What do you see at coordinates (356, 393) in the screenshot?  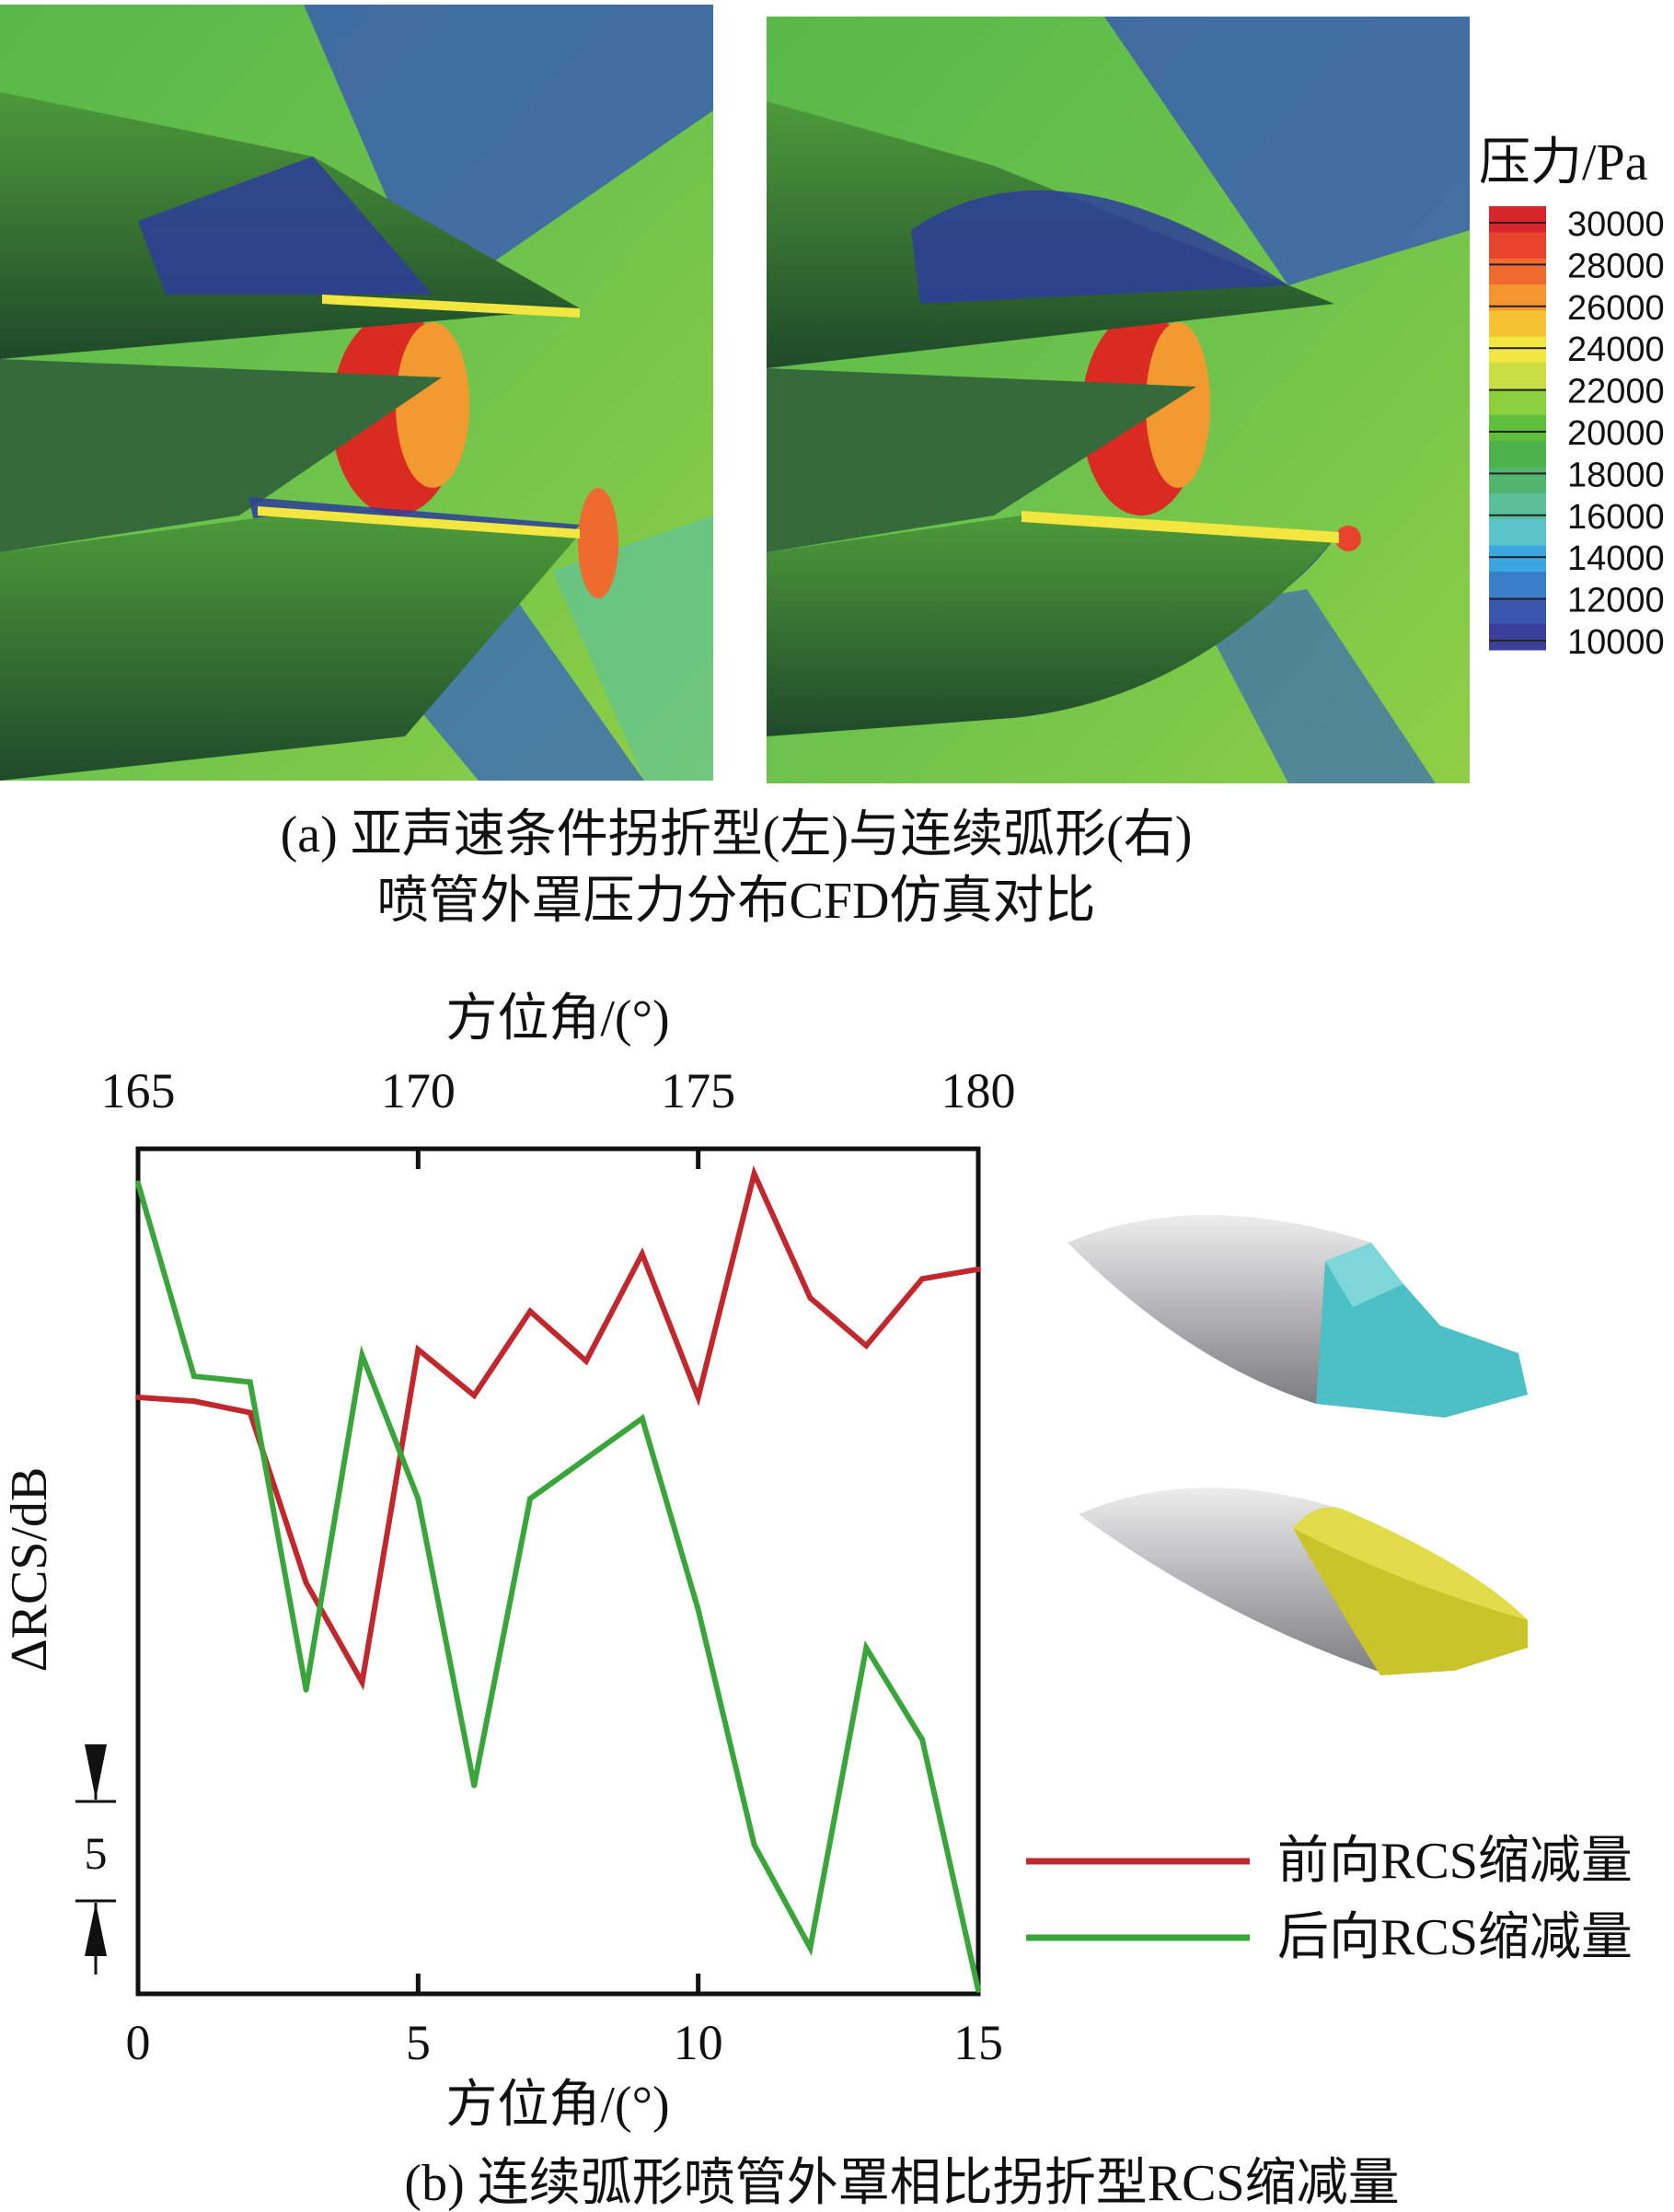 I see `cfd-image-kinked` at bounding box center [356, 393].